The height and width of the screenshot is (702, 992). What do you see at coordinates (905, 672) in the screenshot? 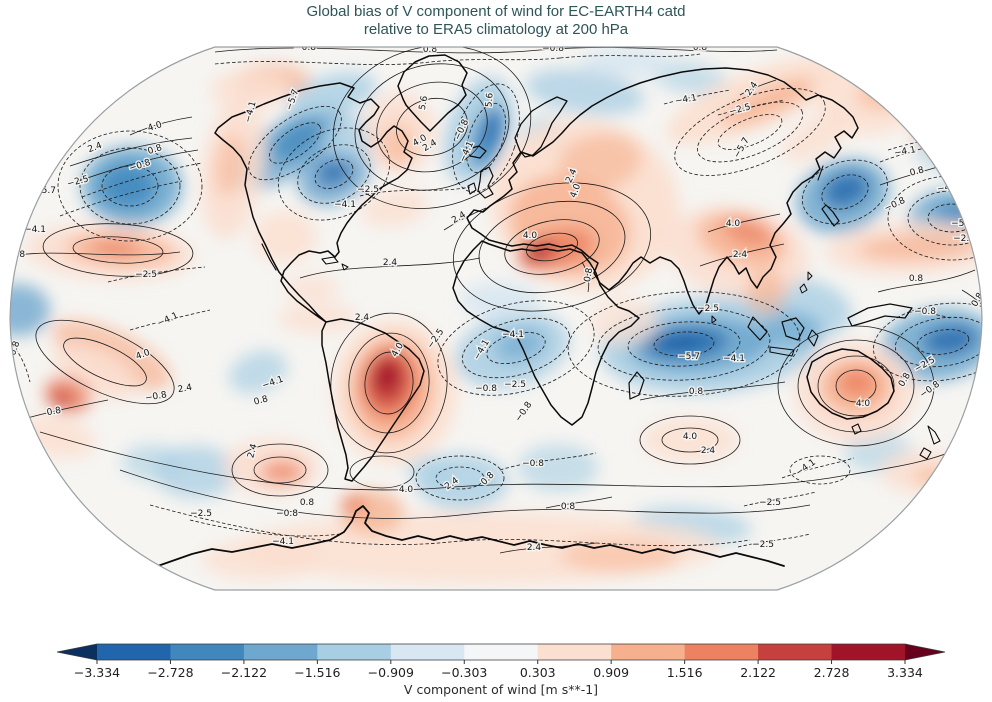
I see `colorbar-tick-label: 3.334` at bounding box center [905, 672].